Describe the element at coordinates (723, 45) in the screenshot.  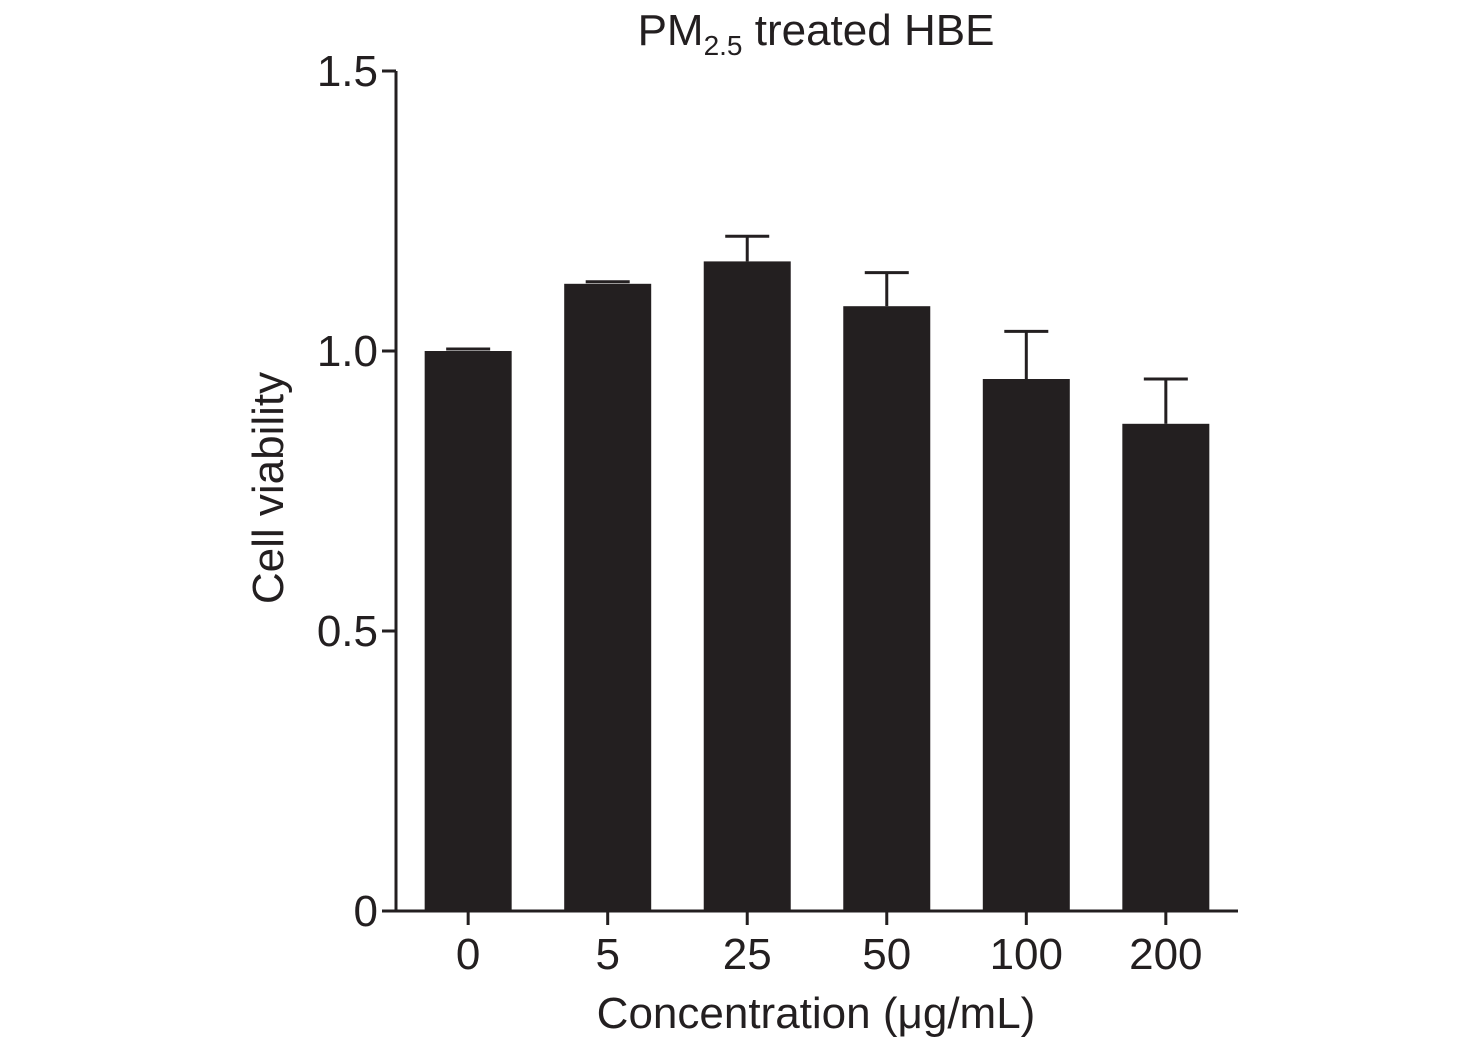
I see `chart-title-subscript: 2.5` at that location.